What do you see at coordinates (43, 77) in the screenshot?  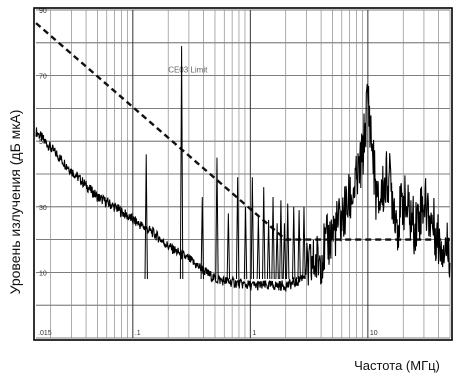 I see `y-tick-label: 70` at bounding box center [43, 77].